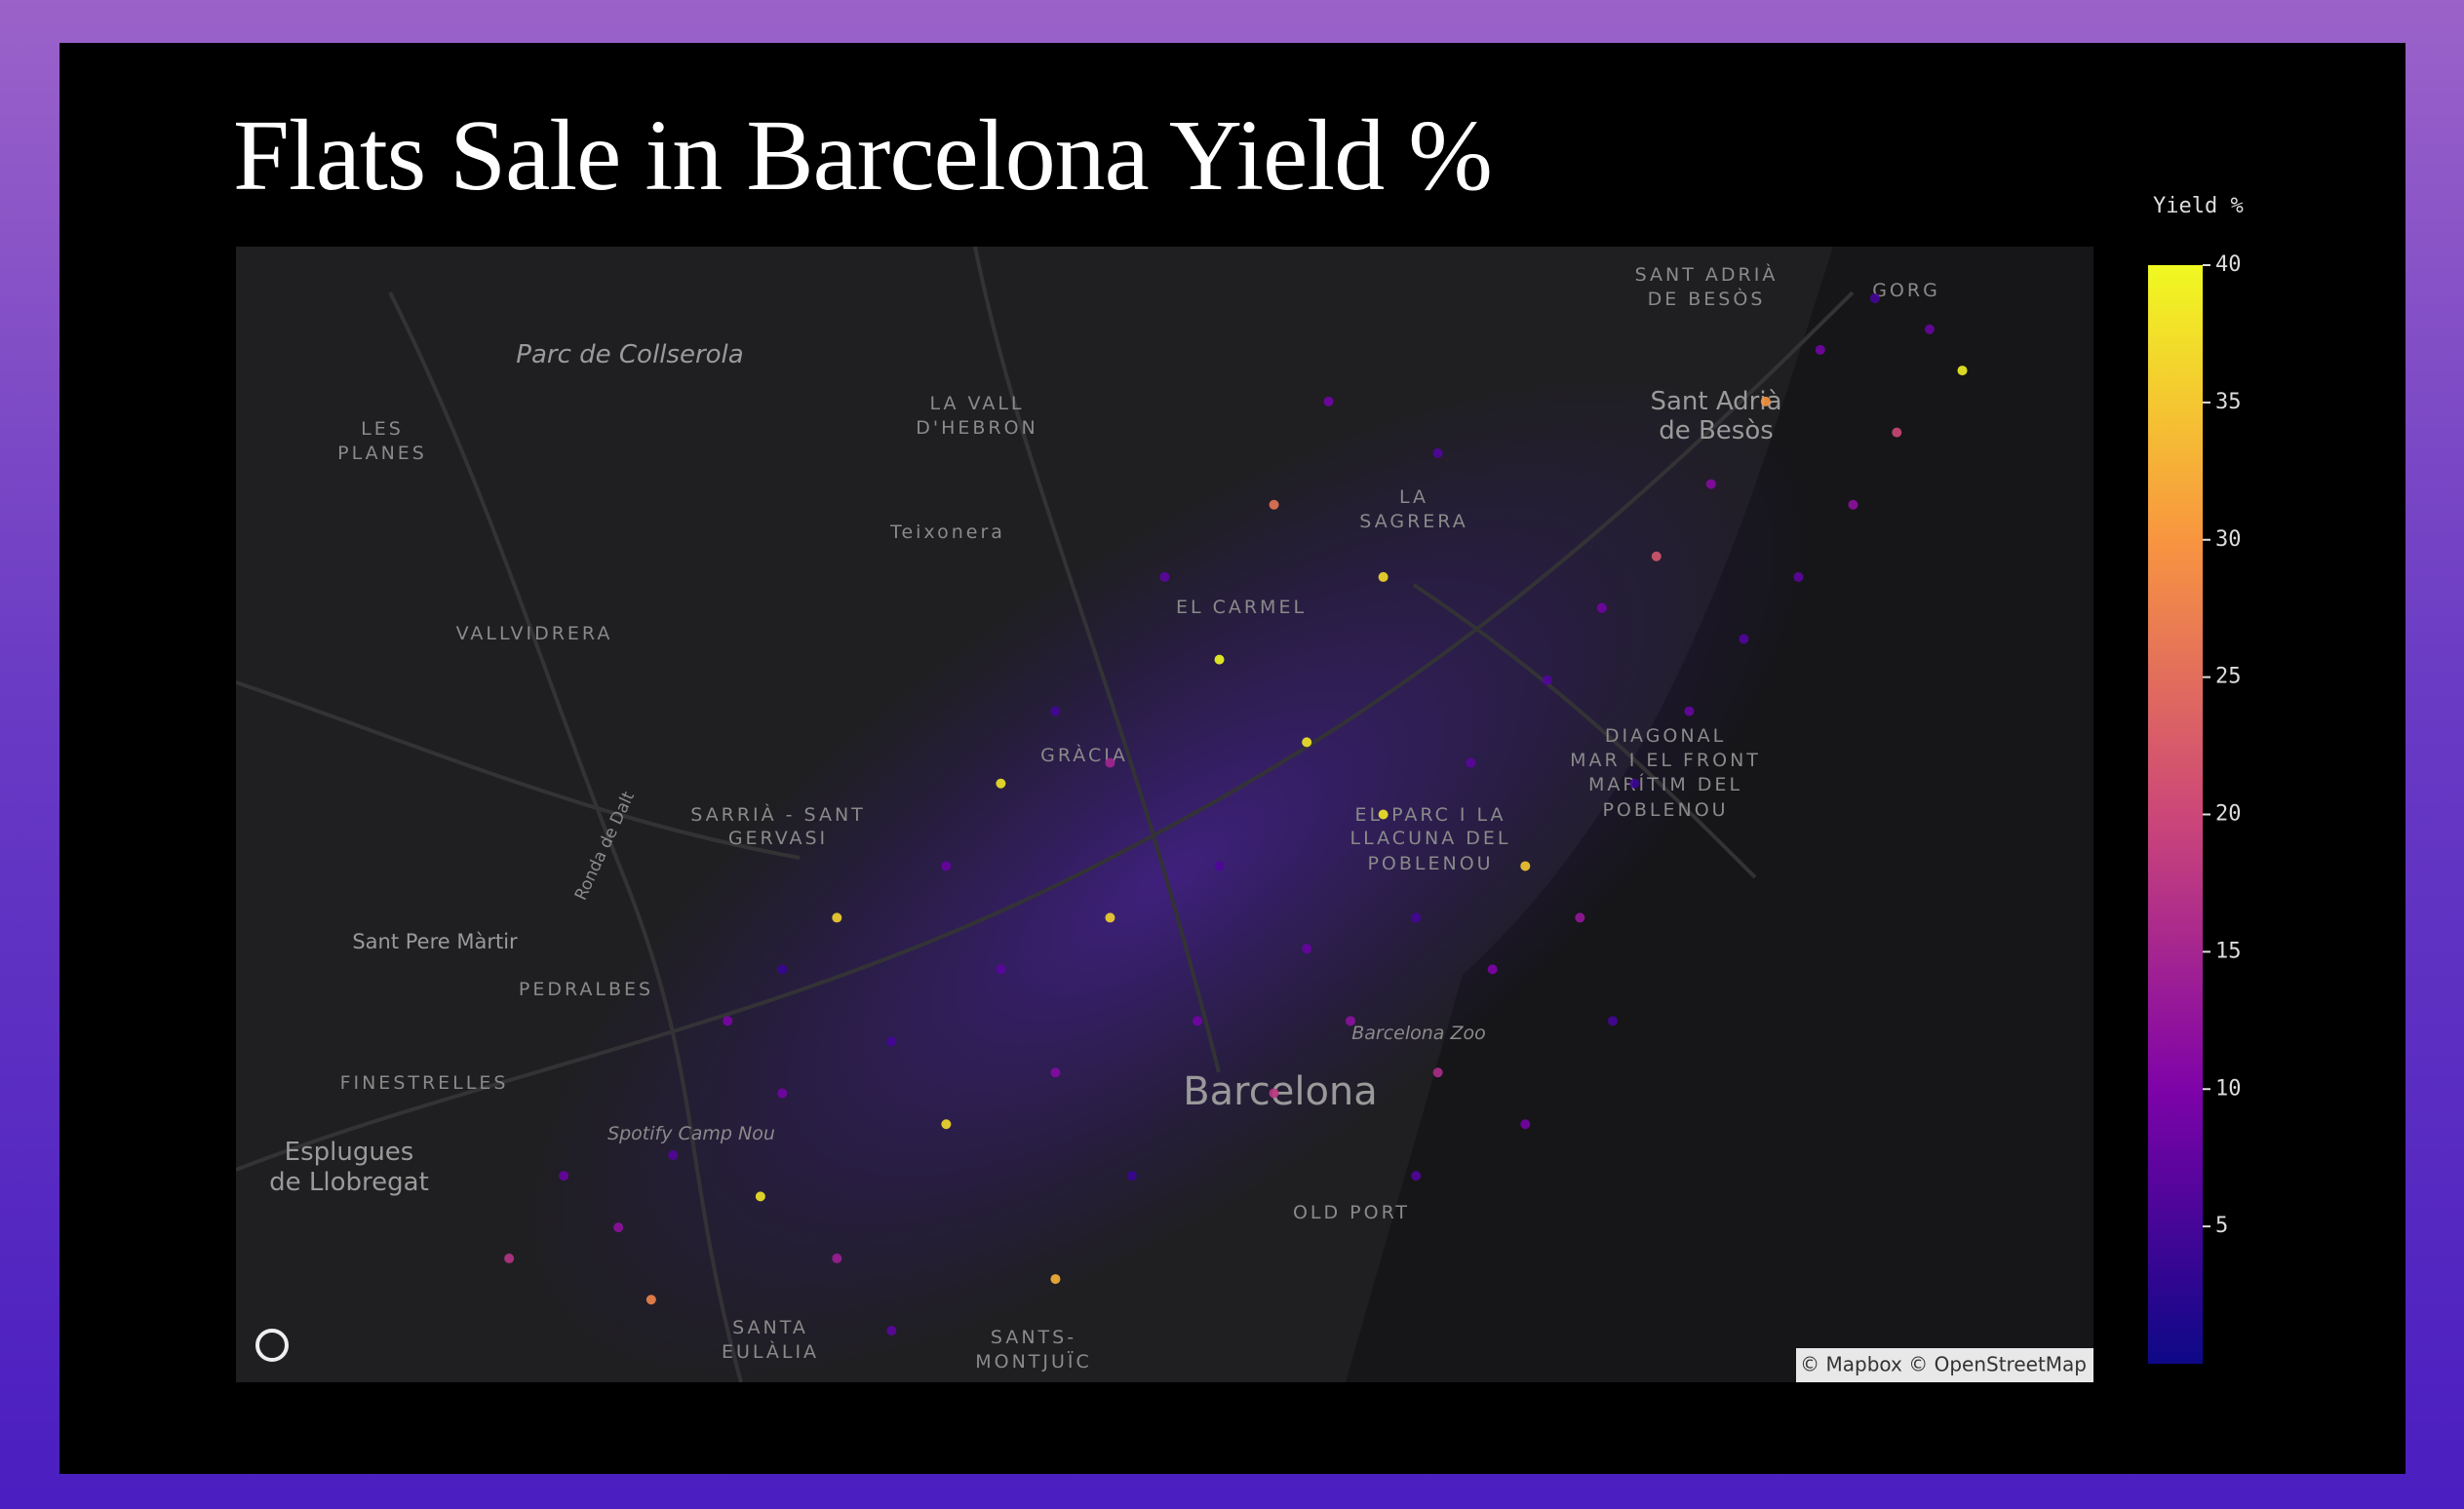 The width and height of the screenshot is (2464, 1509). Describe the element at coordinates (1351, 1212) in the screenshot. I see `place-label: OLD PORT` at that location.